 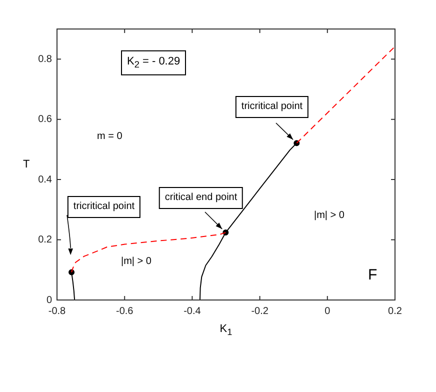 I want to click on annotation: F, so click(x=373, y=275).